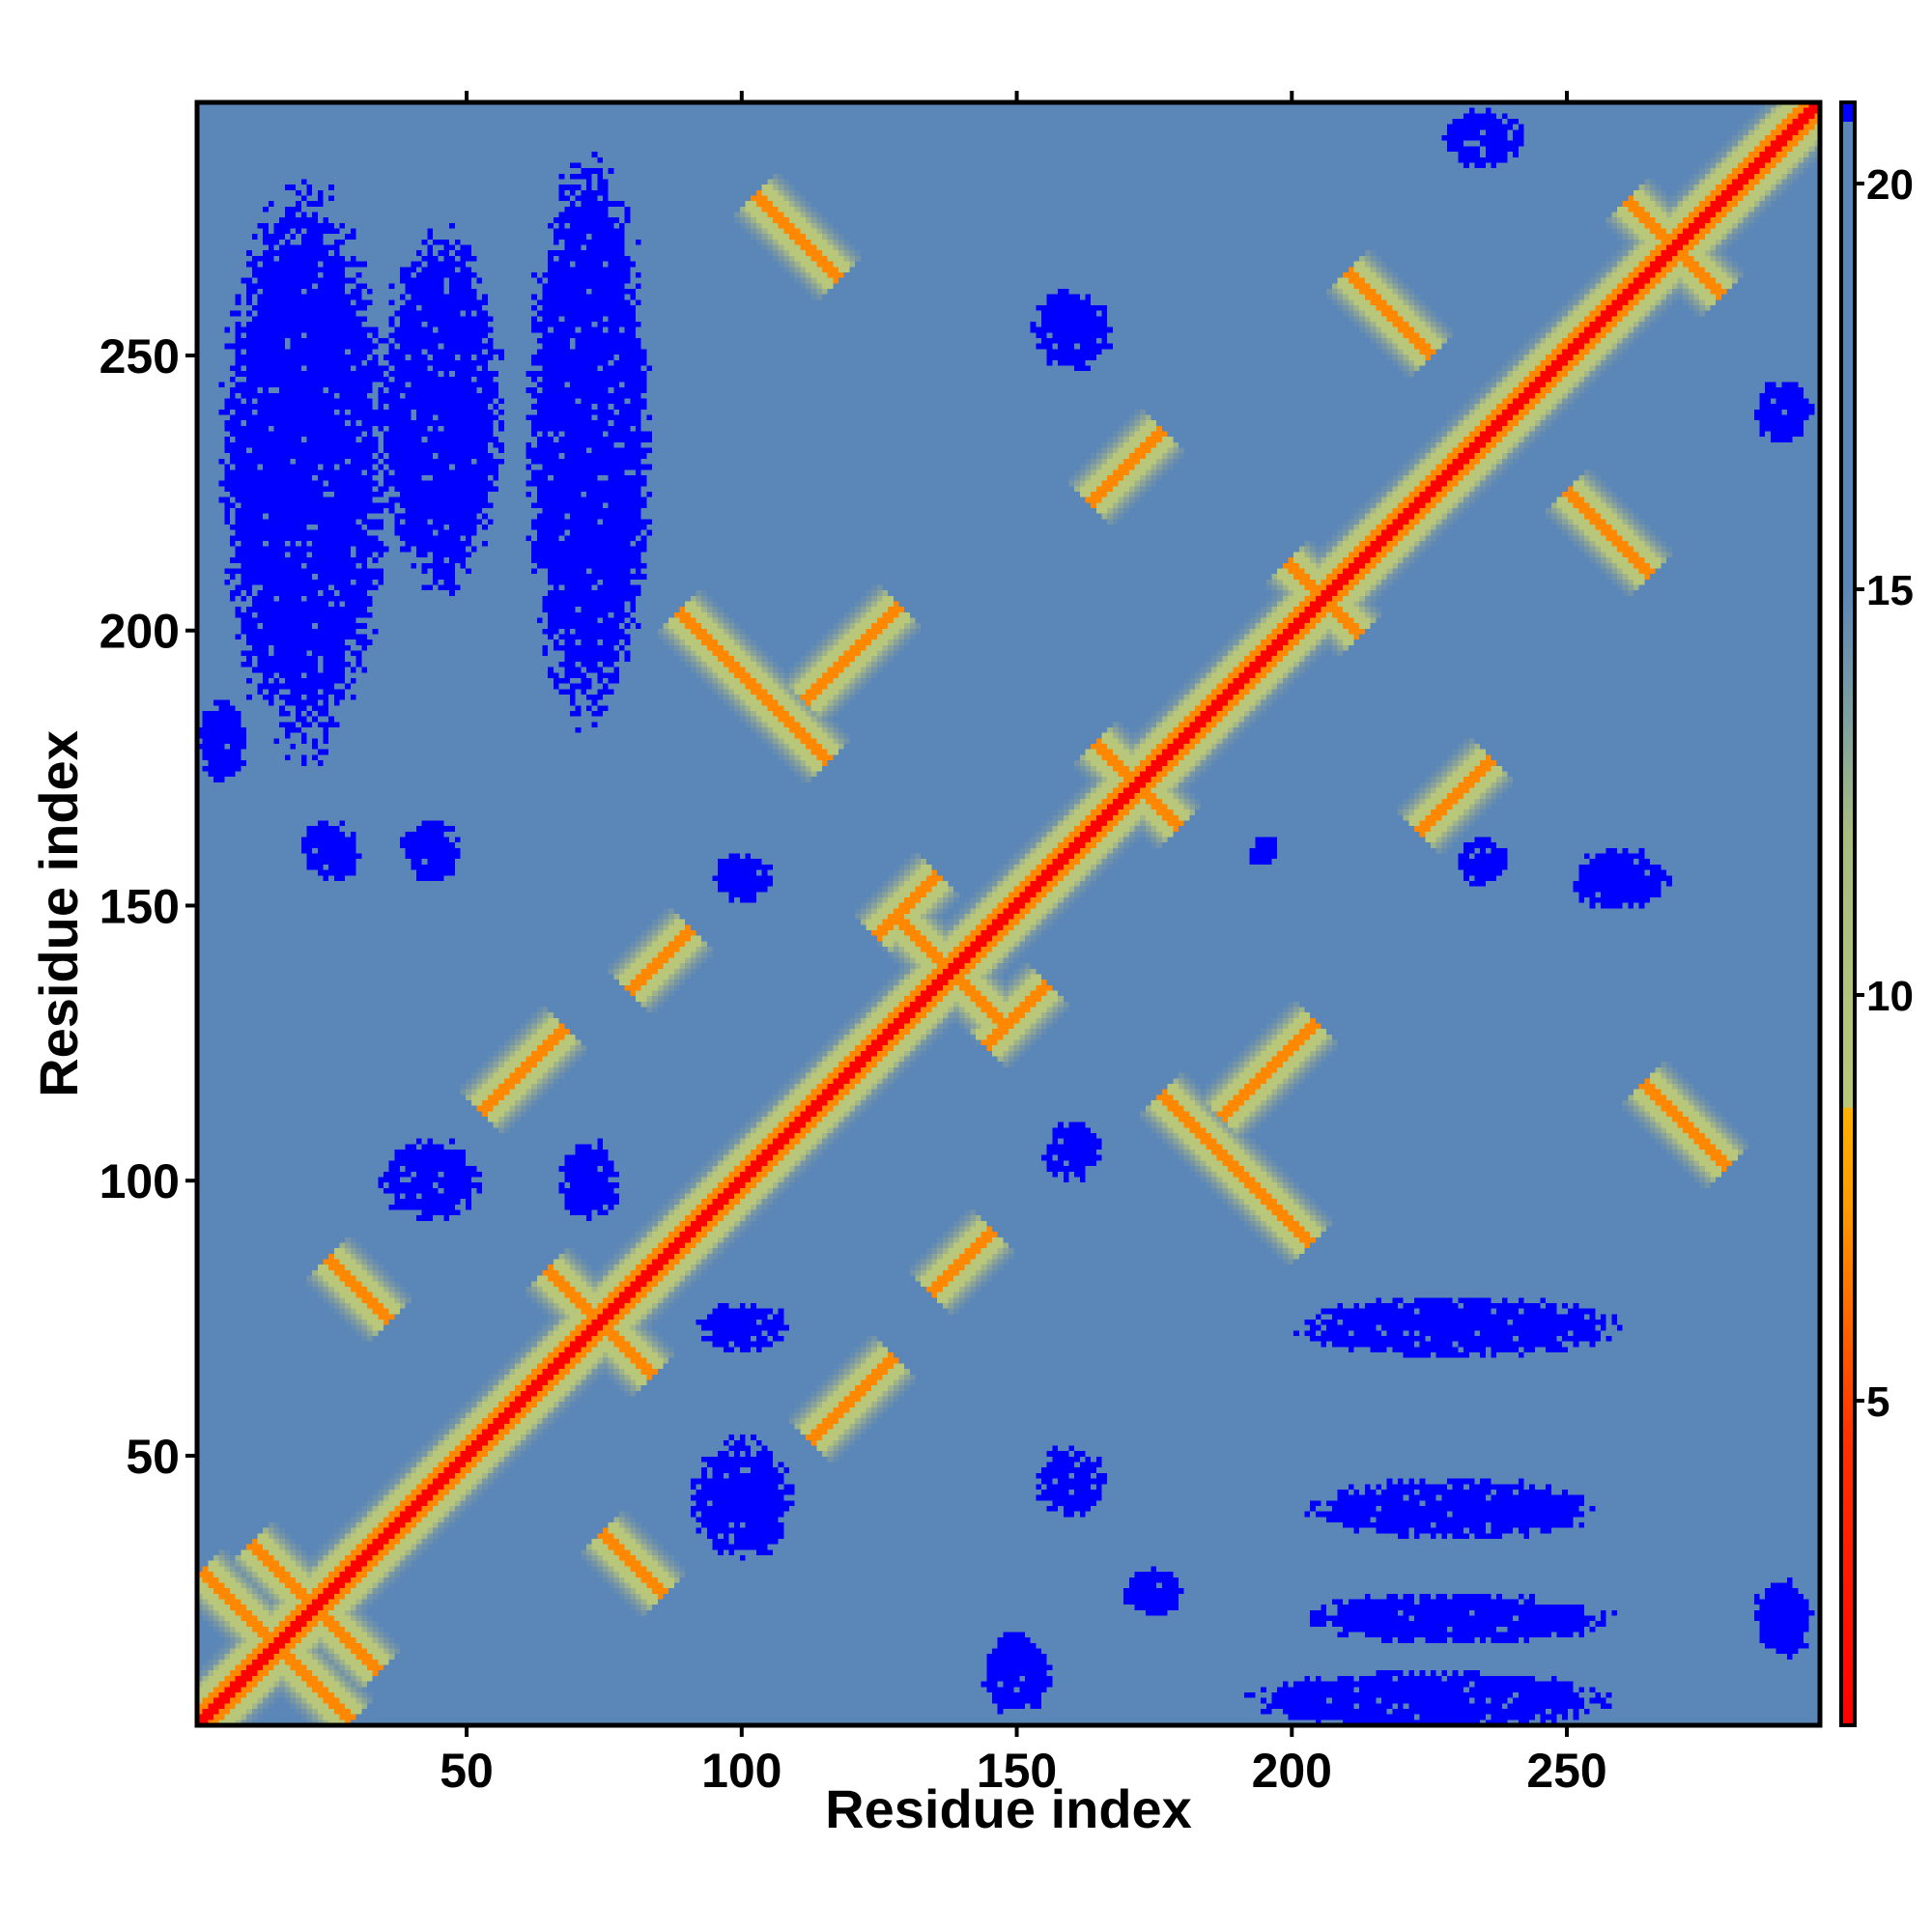 The height and width of the screenshot is (1932, 1932). Describe the element at coordinates (1890, 590) in the screenshot. I see `colorbar-tick-label: 15` at that location.